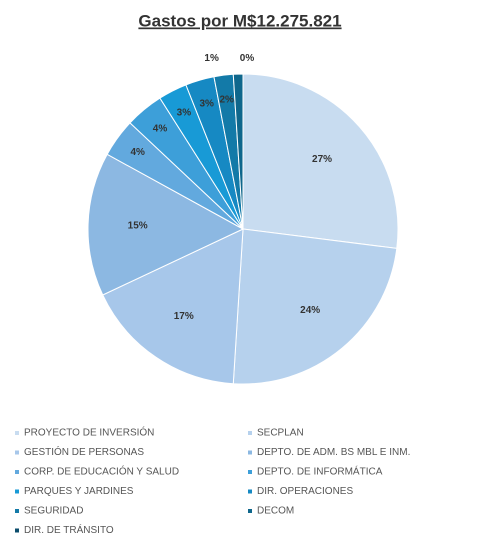 The image size is (481, 548). I want to click on data-label: 0%, so click(247, 58).